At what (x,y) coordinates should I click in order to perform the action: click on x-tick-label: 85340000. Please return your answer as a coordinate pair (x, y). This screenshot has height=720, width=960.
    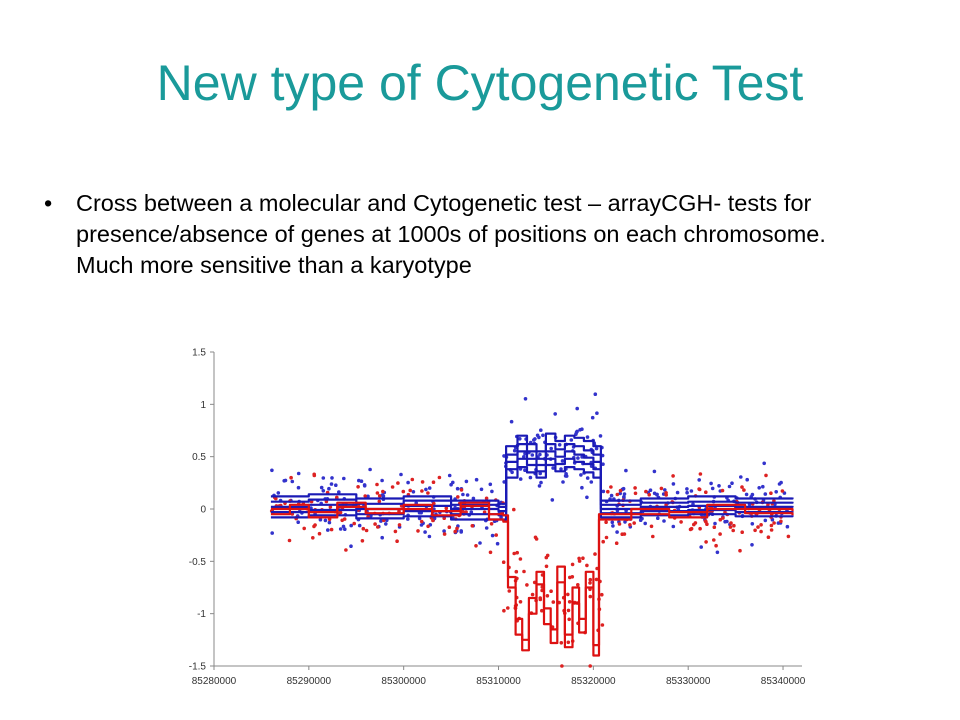
    Looking at the image, I should click on (783, 681).